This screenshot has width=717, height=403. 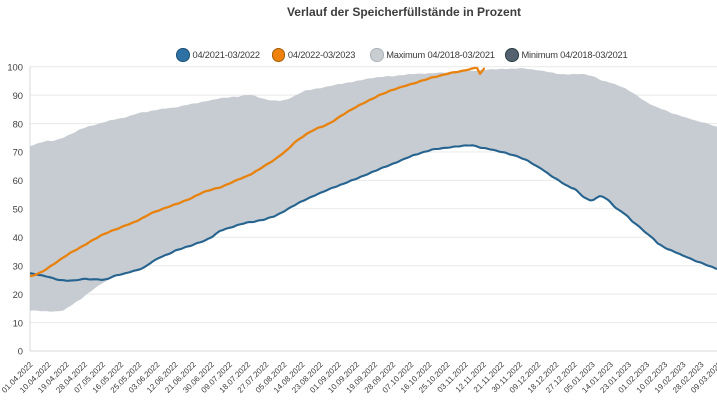 What do you see at coordinates (18, 95) in the screenshot?
I see `svg-text: 90` at bounding box center [18, 95].